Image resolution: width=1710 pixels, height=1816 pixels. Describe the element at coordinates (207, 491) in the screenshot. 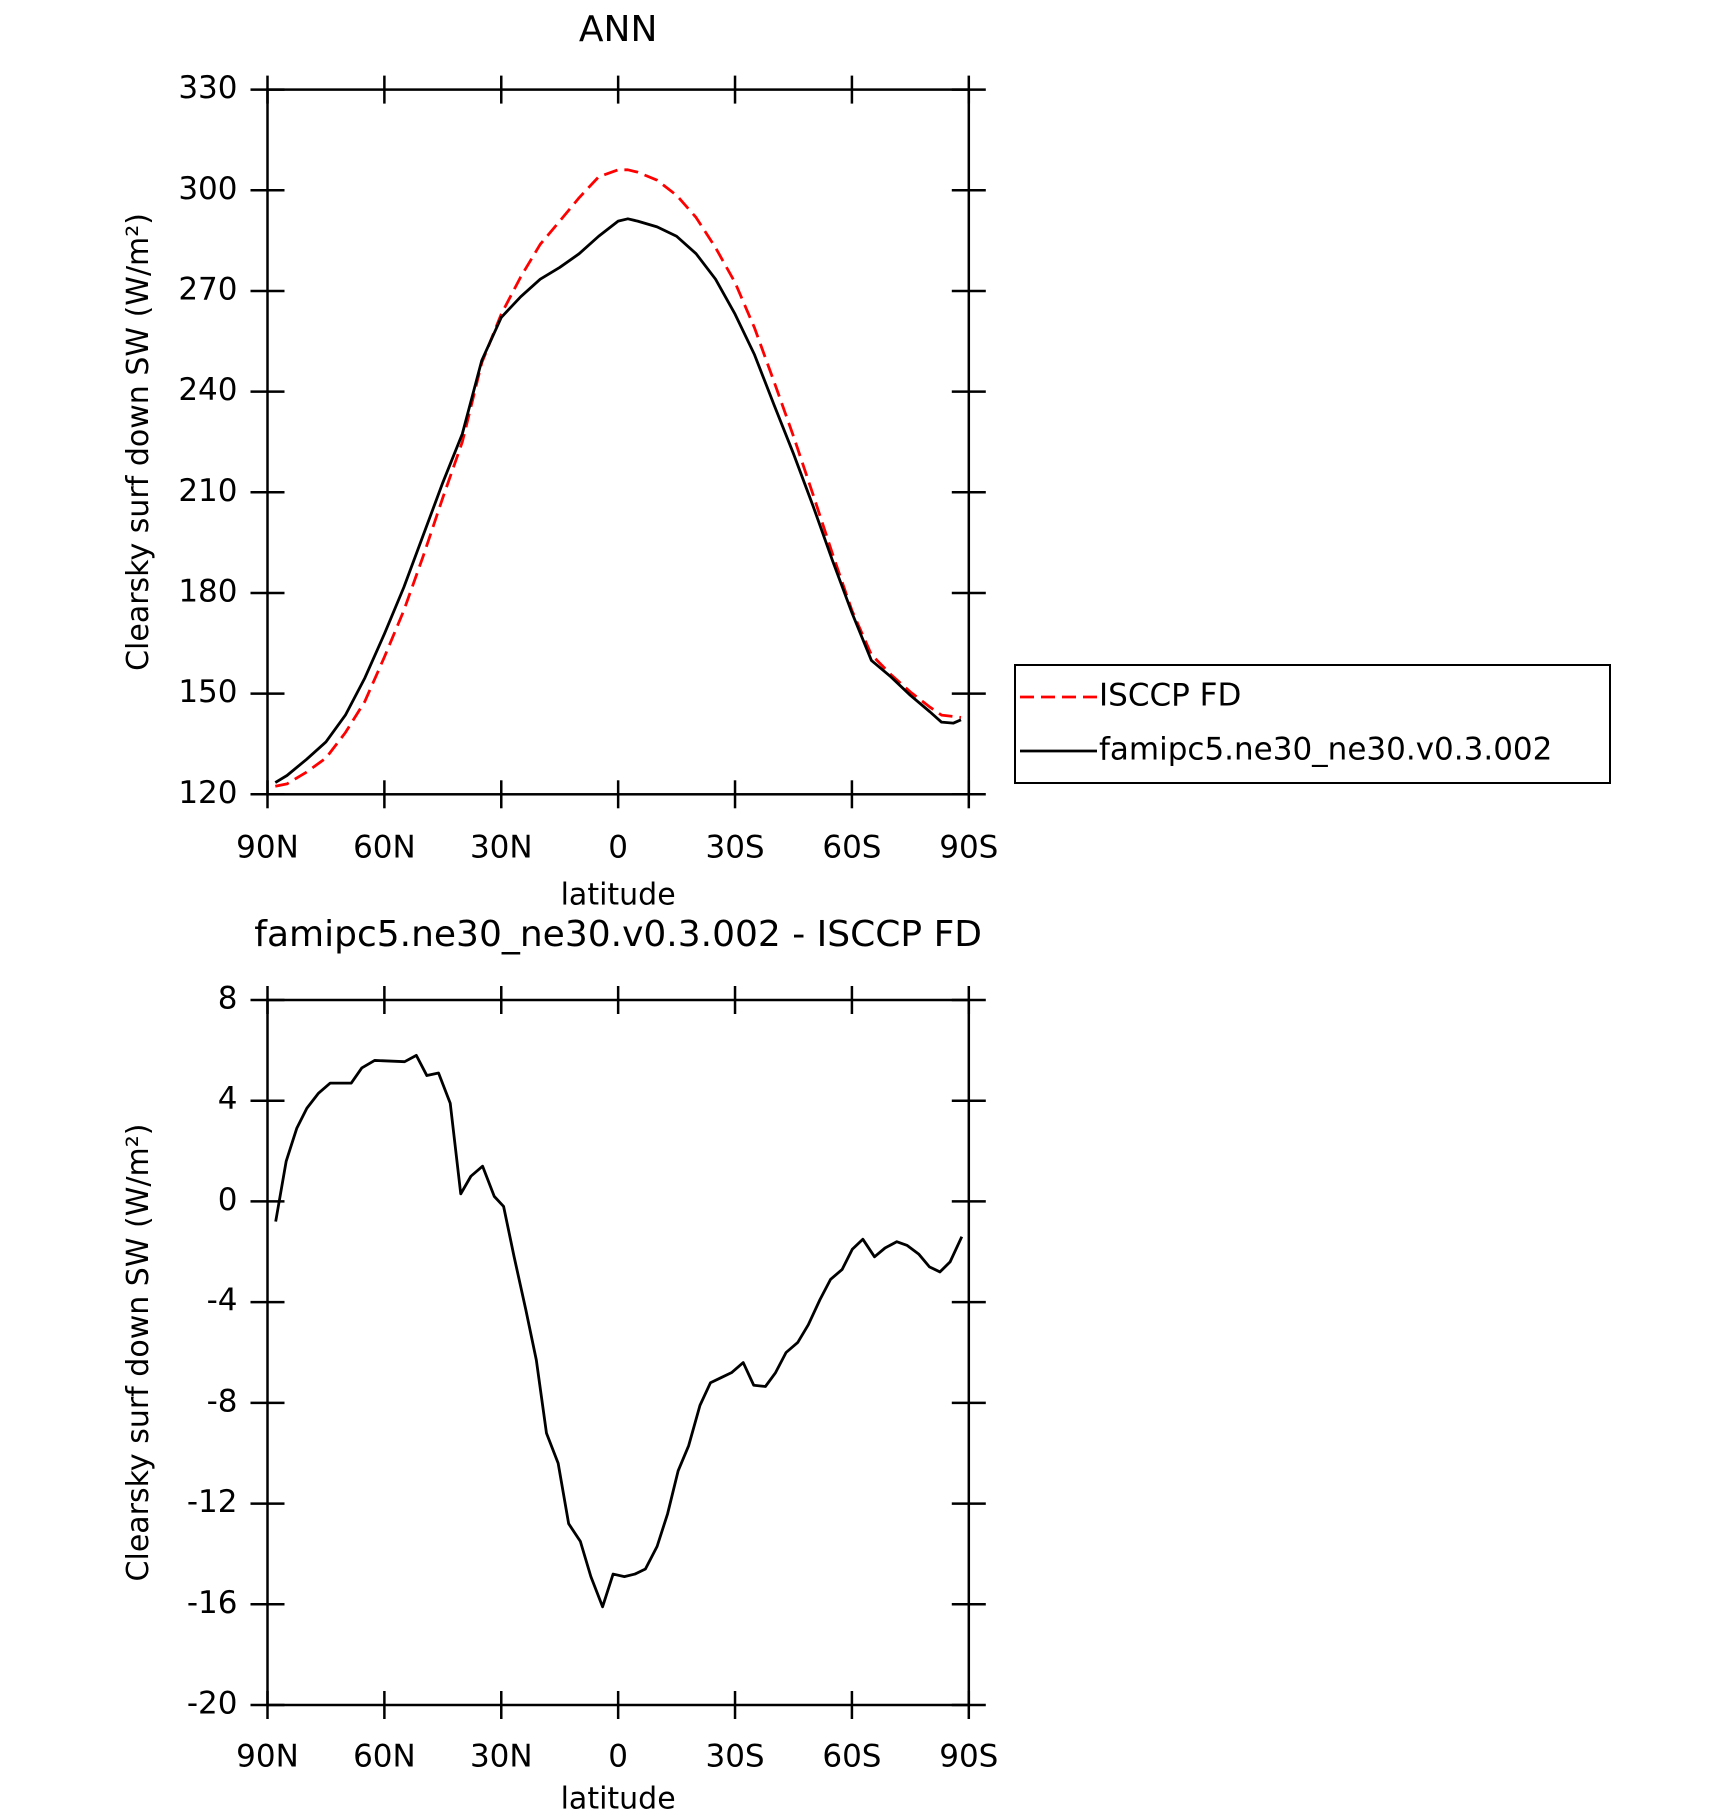

I see `y-tick-label: 210` at that location.